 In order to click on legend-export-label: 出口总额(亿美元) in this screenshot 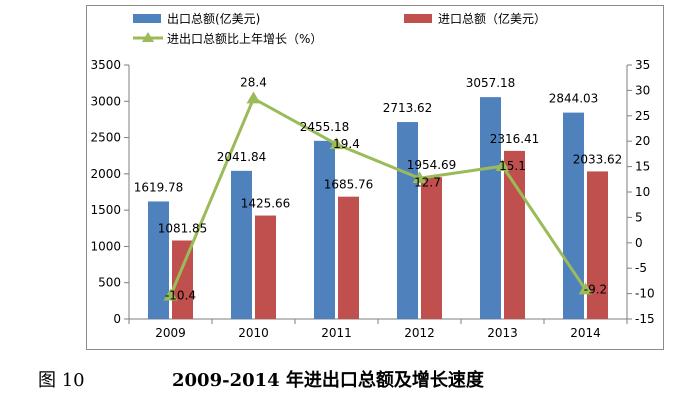, I will do `click(213, 18)`.